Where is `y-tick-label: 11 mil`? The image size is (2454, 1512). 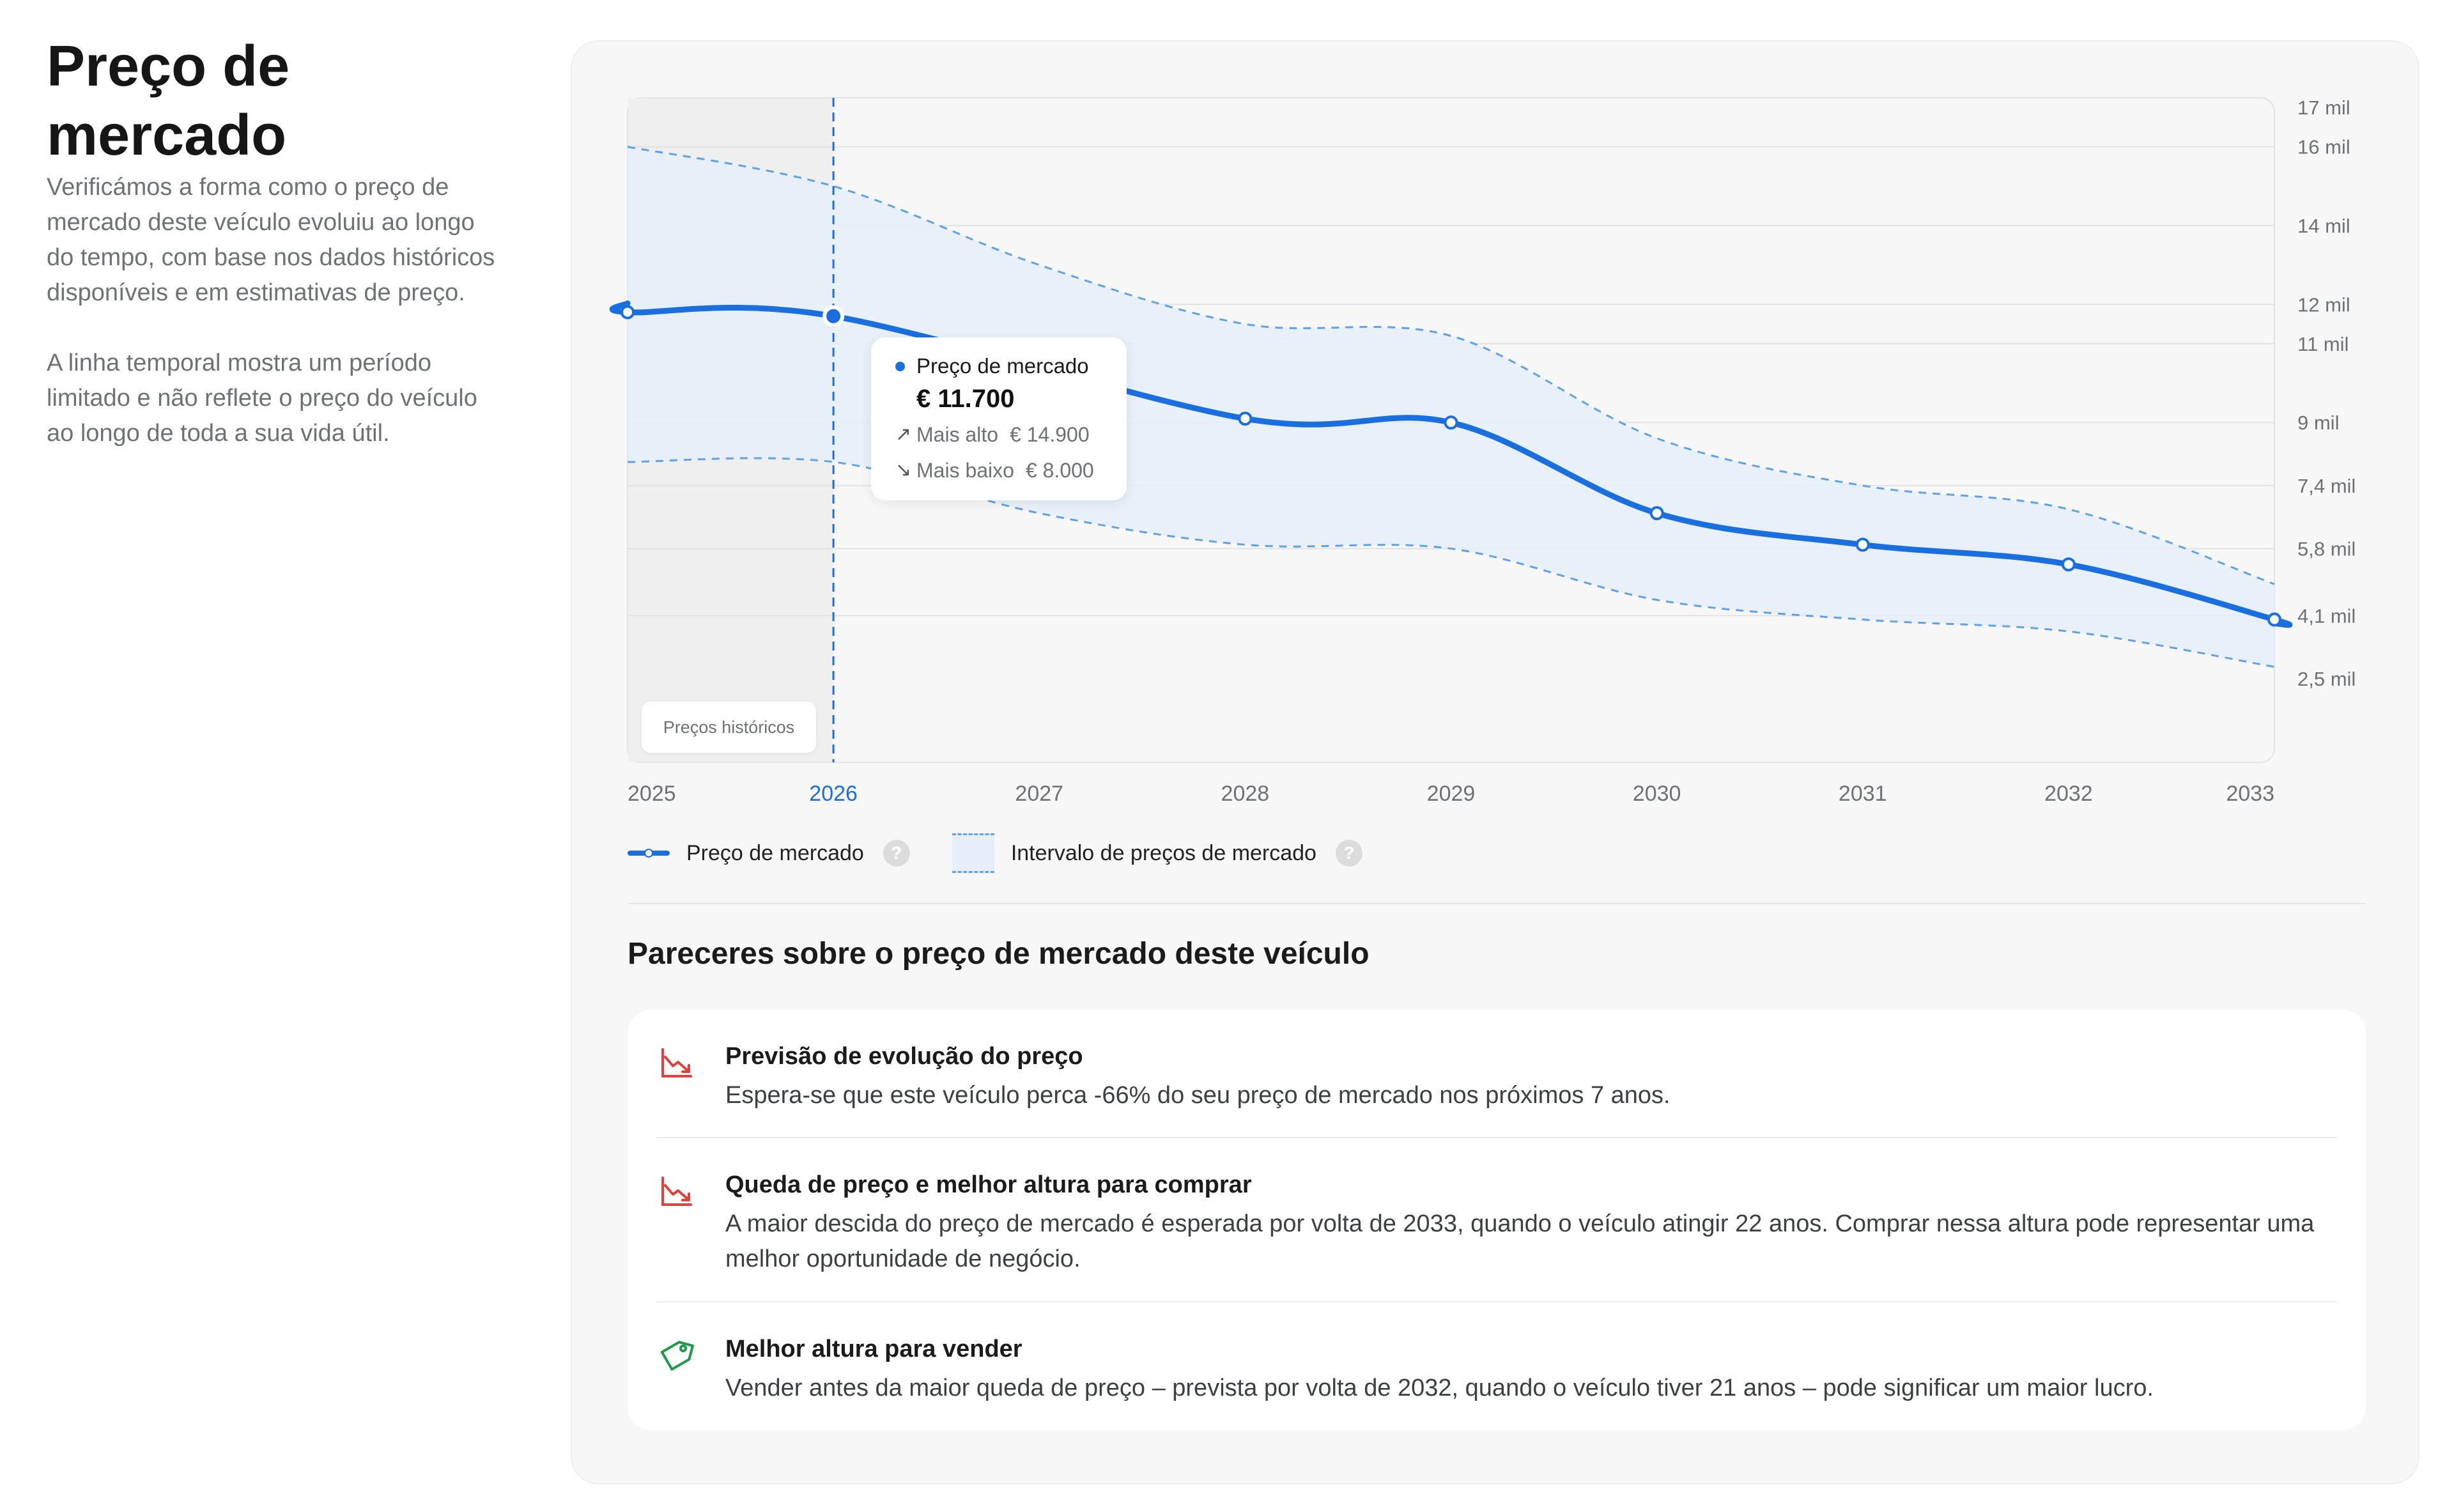 y-tick-label: 11 mil is located at coordinates (2323, 344).